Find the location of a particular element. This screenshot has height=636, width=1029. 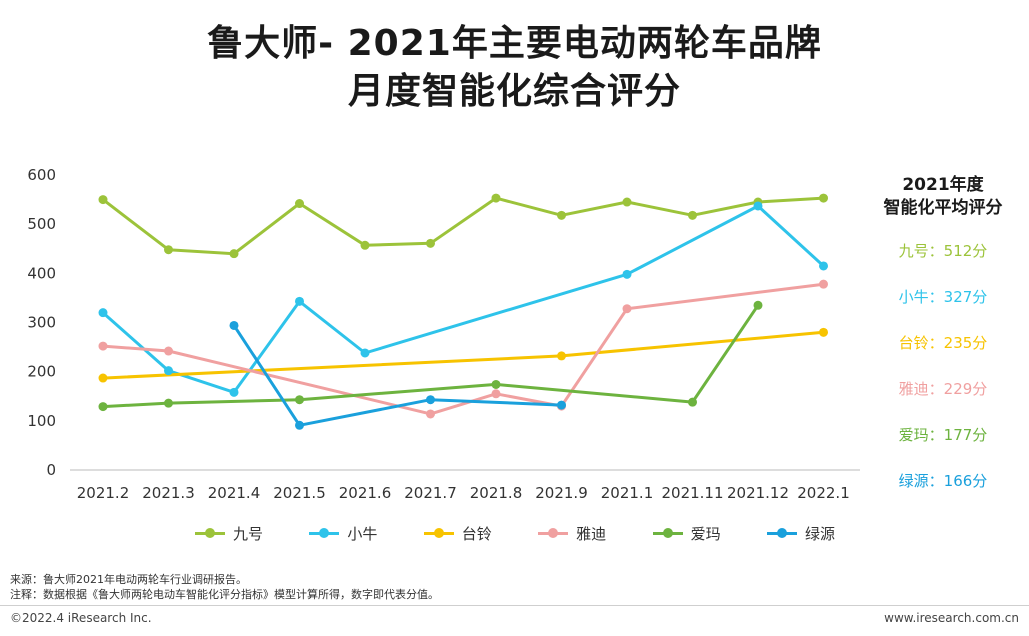

footer-copyright: ©2022.4 iResearch Inc. is located at coordinates (81, 618).